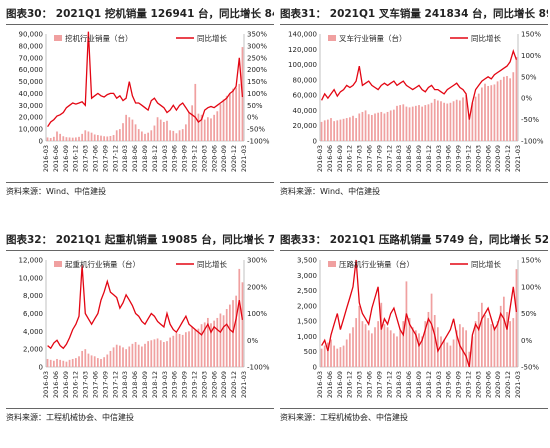  What do you see at coordinates (529, 314) in the screenshot?
I see `y-tick-right: 50%` at bounding box center [529, 314].